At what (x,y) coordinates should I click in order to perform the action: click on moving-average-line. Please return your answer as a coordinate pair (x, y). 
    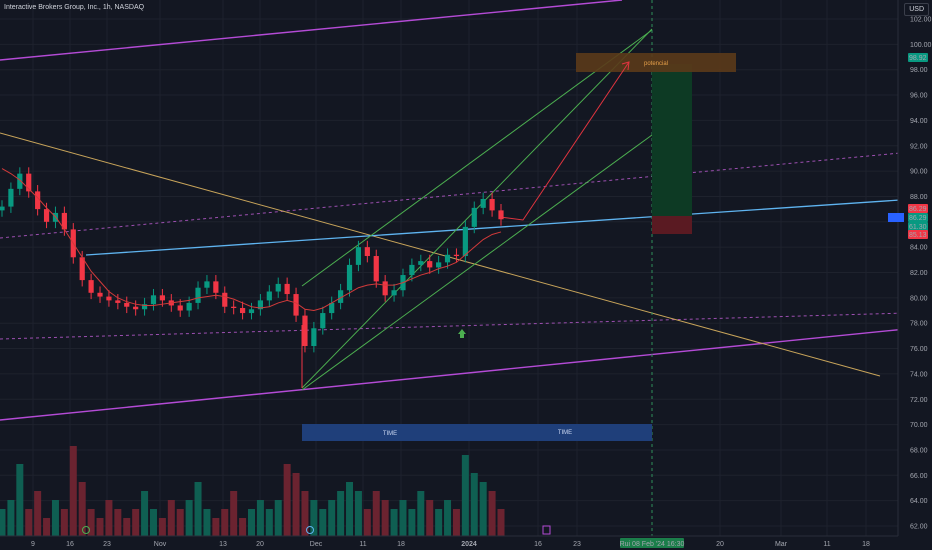
    Looking at the image, I should click on (251, 240).